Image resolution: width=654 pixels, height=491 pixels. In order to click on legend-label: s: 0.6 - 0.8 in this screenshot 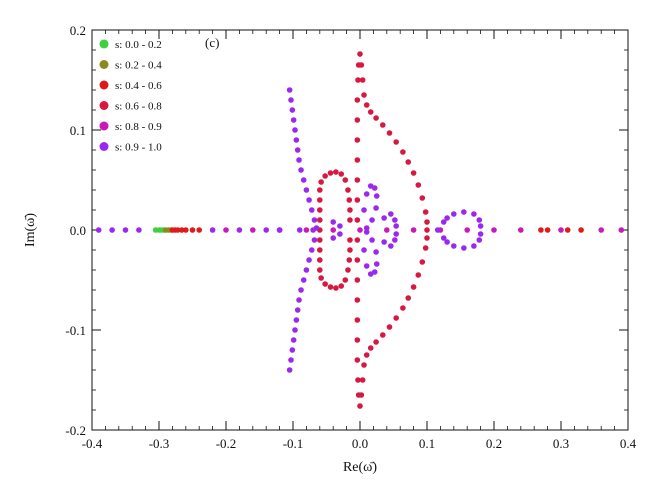, I will do `click(138, 107)`.